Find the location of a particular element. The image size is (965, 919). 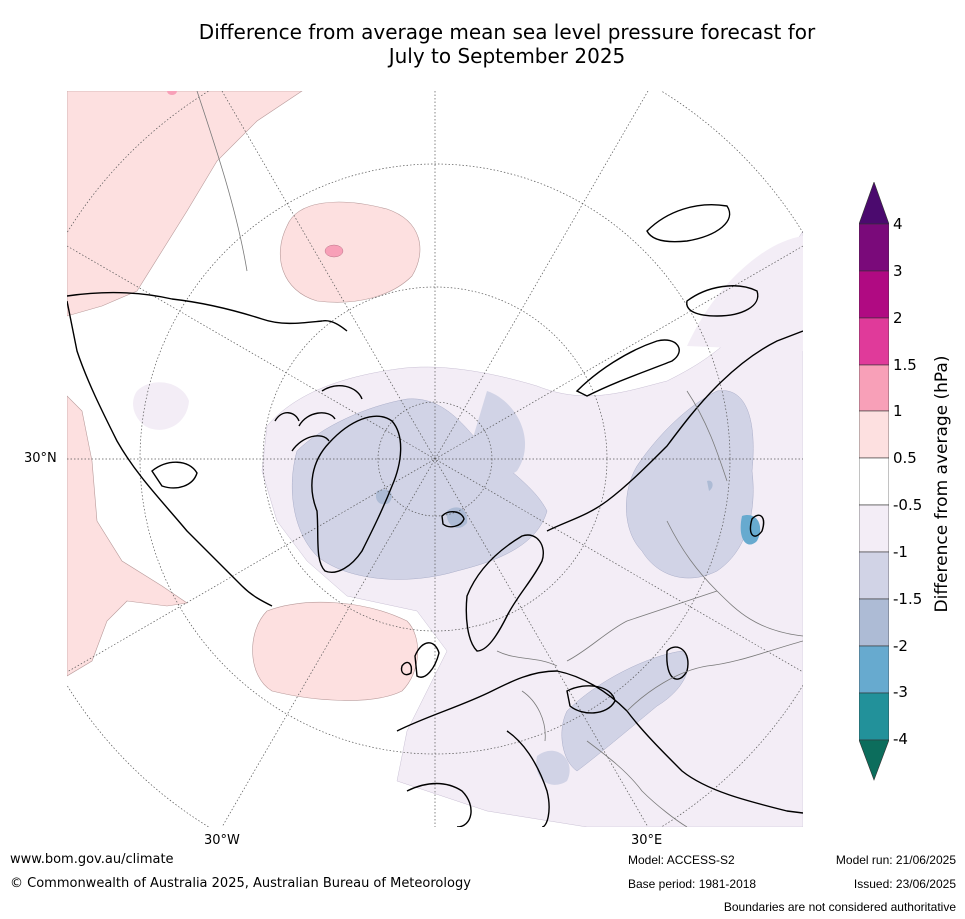

colorbar-label-3: 3 is located at coordinates (898, 271).